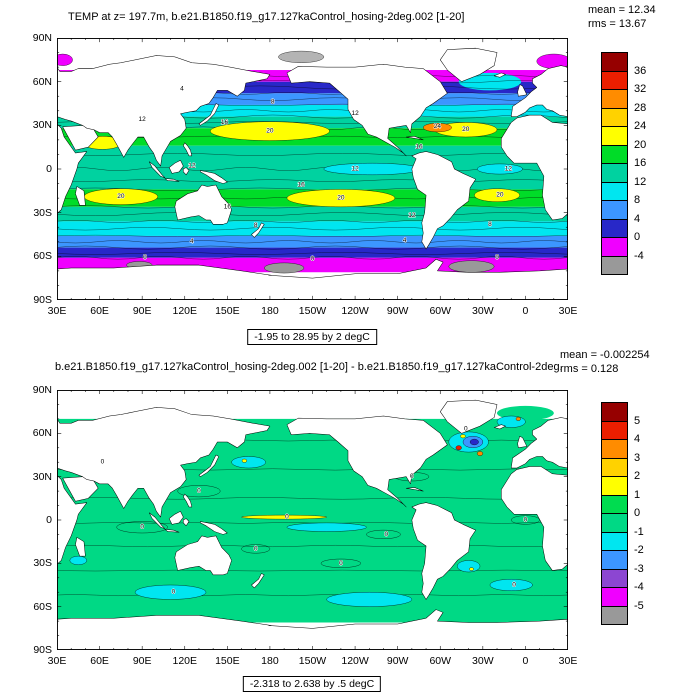 The width and height of the screenshot is (700, 700). Describe the element at coordinates (639, 568) in the screenshot. I see `colorbar-label: -3` at that location.